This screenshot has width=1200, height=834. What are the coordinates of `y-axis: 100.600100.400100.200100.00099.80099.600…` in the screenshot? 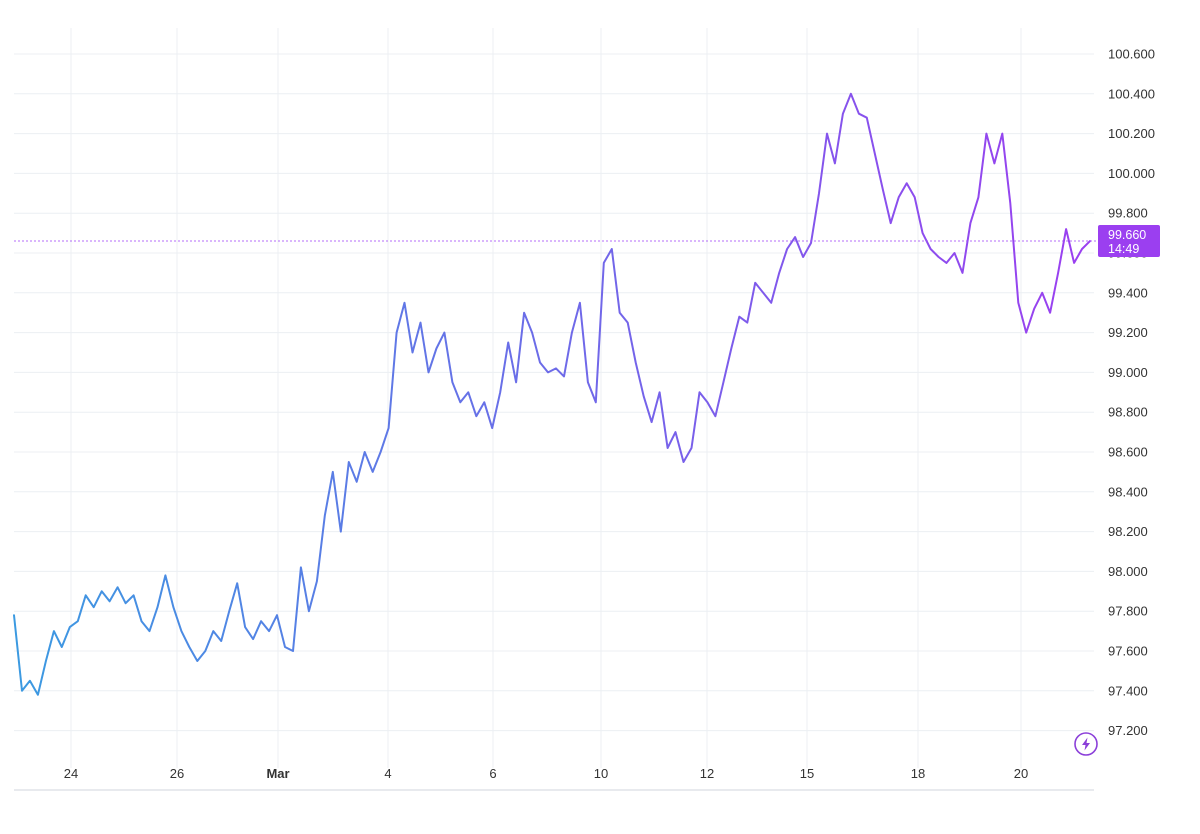 It's located at (1131, 393).